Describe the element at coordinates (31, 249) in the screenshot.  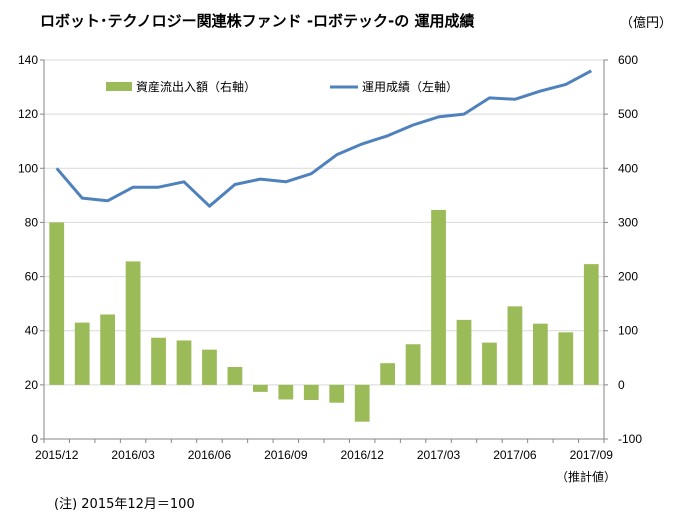
I see `left-axis-ticks: 0 20 40 60 80 100 120 140` at that location.